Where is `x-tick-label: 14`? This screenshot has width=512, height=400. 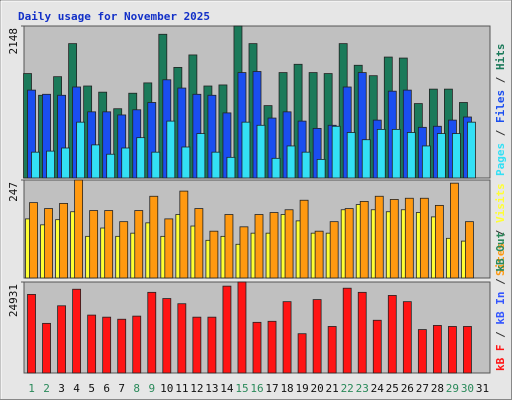 x-tick-label: 14 is located at coordinates (227, 388).